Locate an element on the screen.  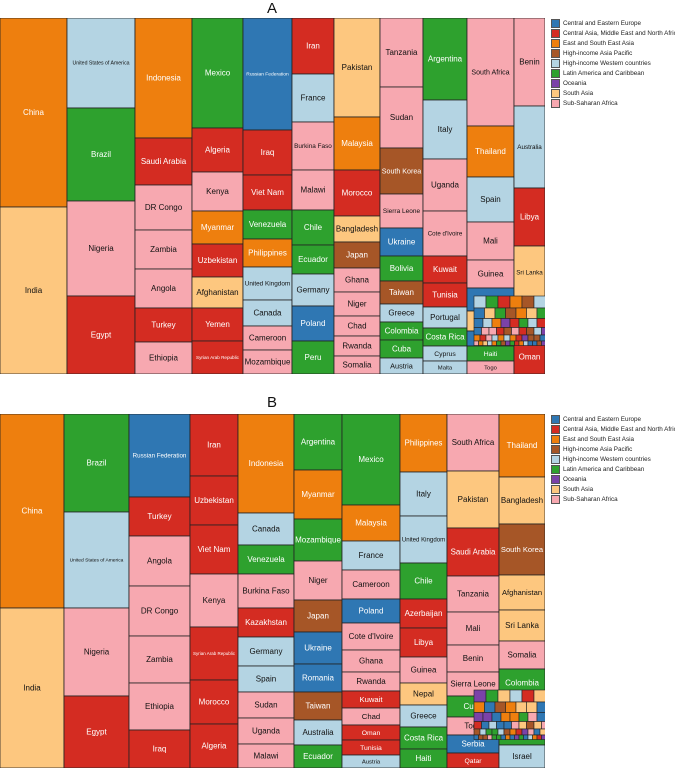
tile-greece: Greece is located at coordinates (401, 313).